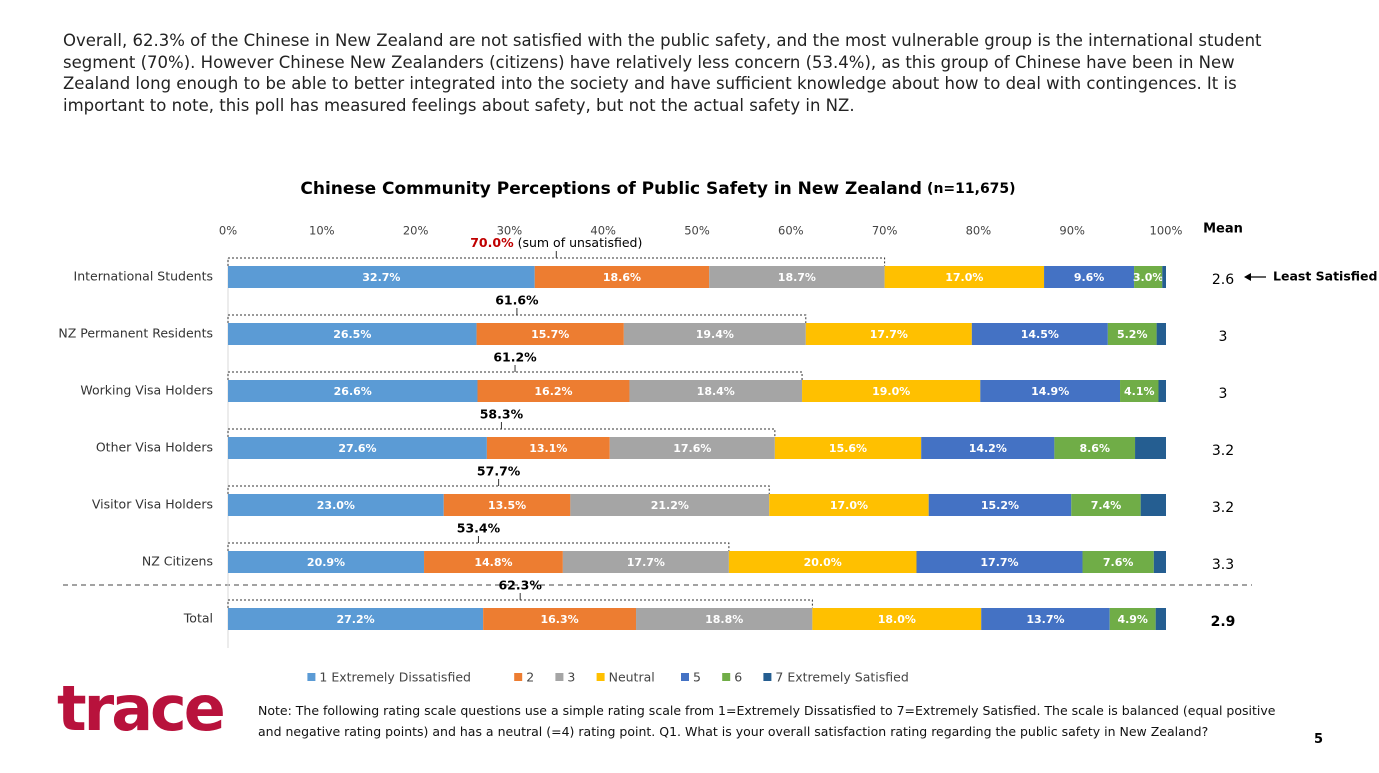  Describe the element at coordinates (791, 231) in the screenshot. I see `x-tick-label: 60%` at that location.